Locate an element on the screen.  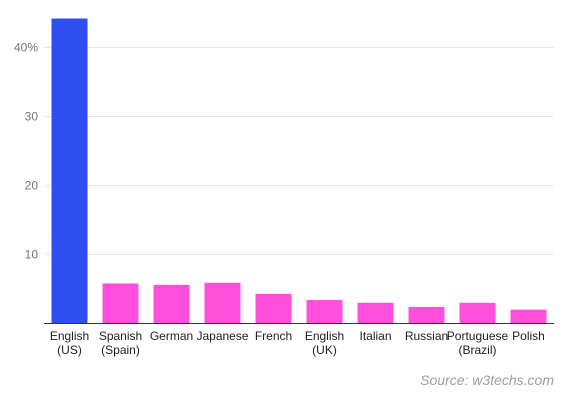
x-category-label-line: Polish is located at coordinates (528, 336).